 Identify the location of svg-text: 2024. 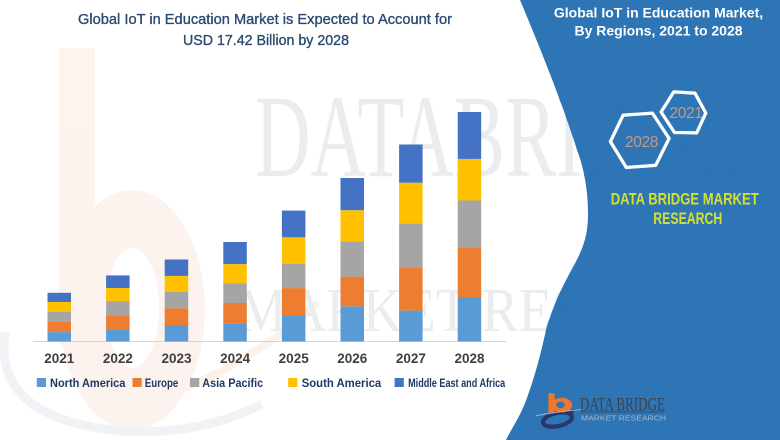
(235, 358).